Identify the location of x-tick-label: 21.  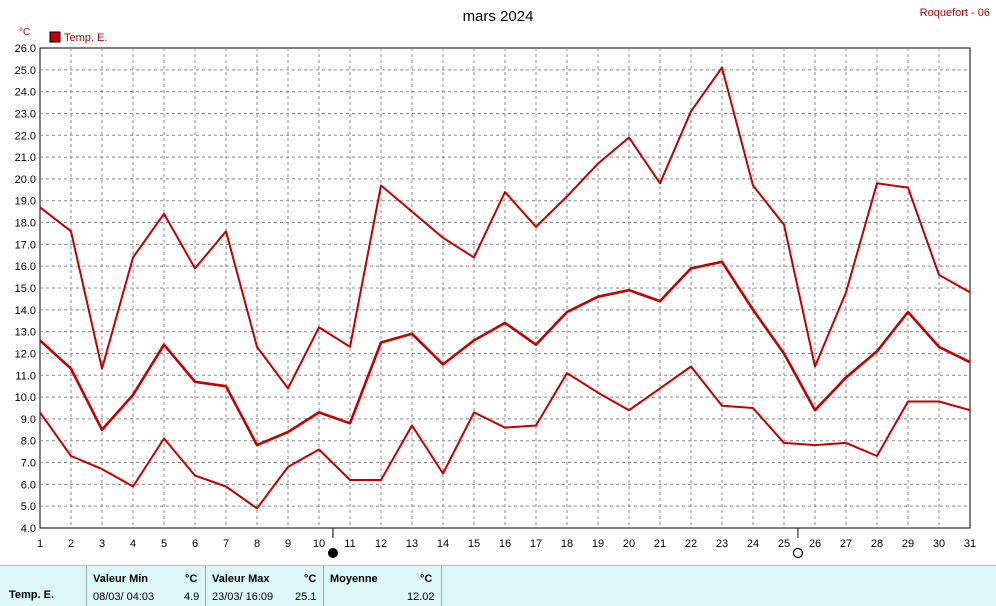
(660, 544).